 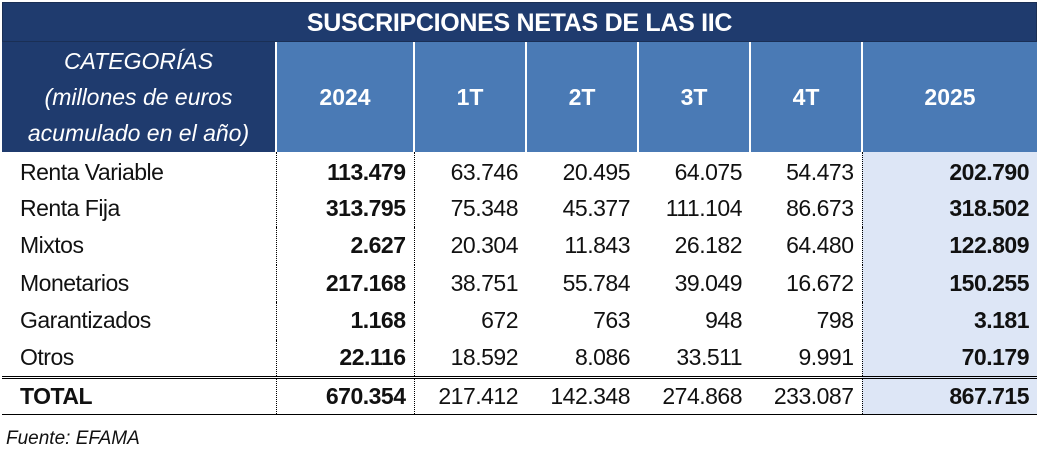 I want to click on cell-1t: 38.751, so click(x=484, y=282).